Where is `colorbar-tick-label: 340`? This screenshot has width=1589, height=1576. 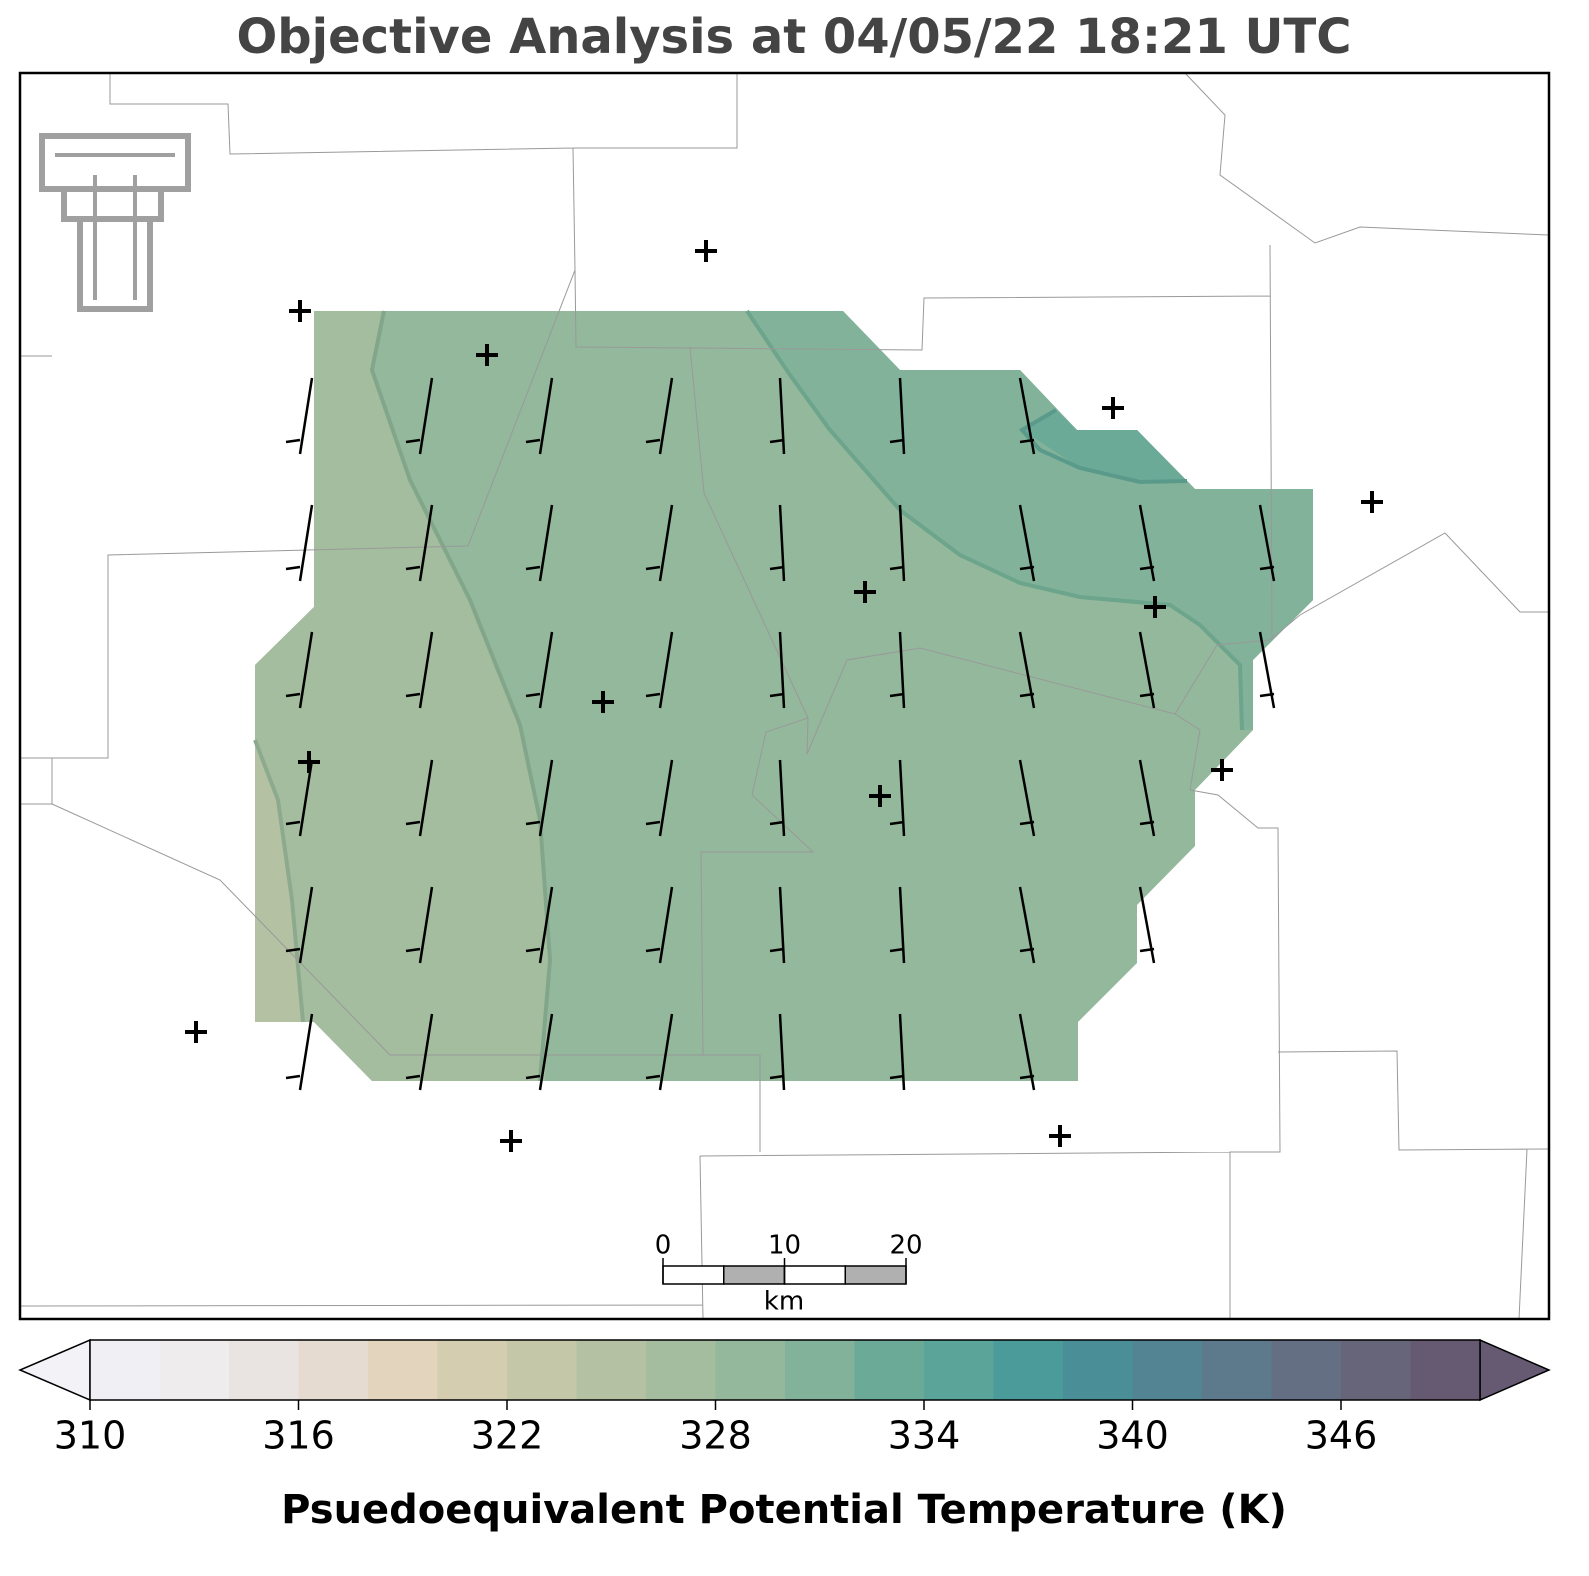 colorbar-tick-label: 340 is located at coordinates (1132, 1436).